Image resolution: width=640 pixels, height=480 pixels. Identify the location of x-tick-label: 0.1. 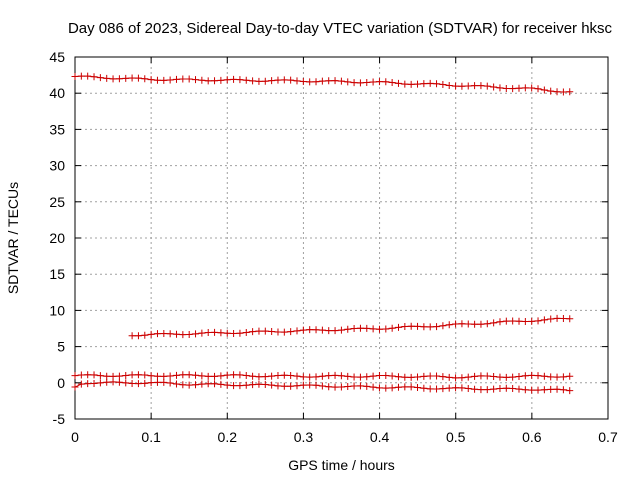
(151, 437).